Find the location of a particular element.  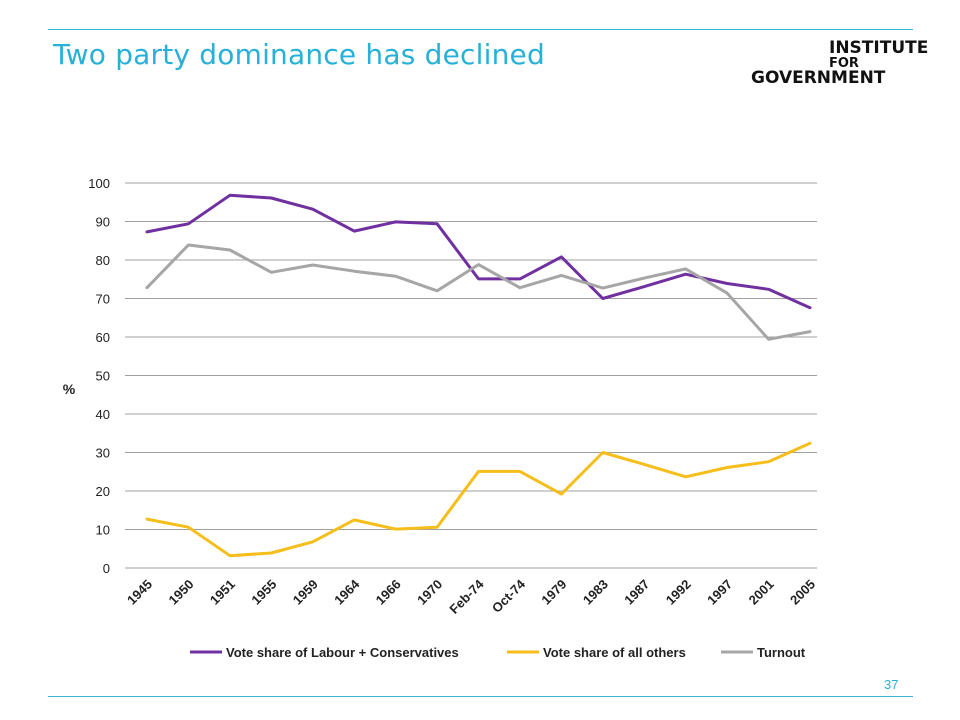

y-tick-label: 50 is located at coordinates (103, 376).